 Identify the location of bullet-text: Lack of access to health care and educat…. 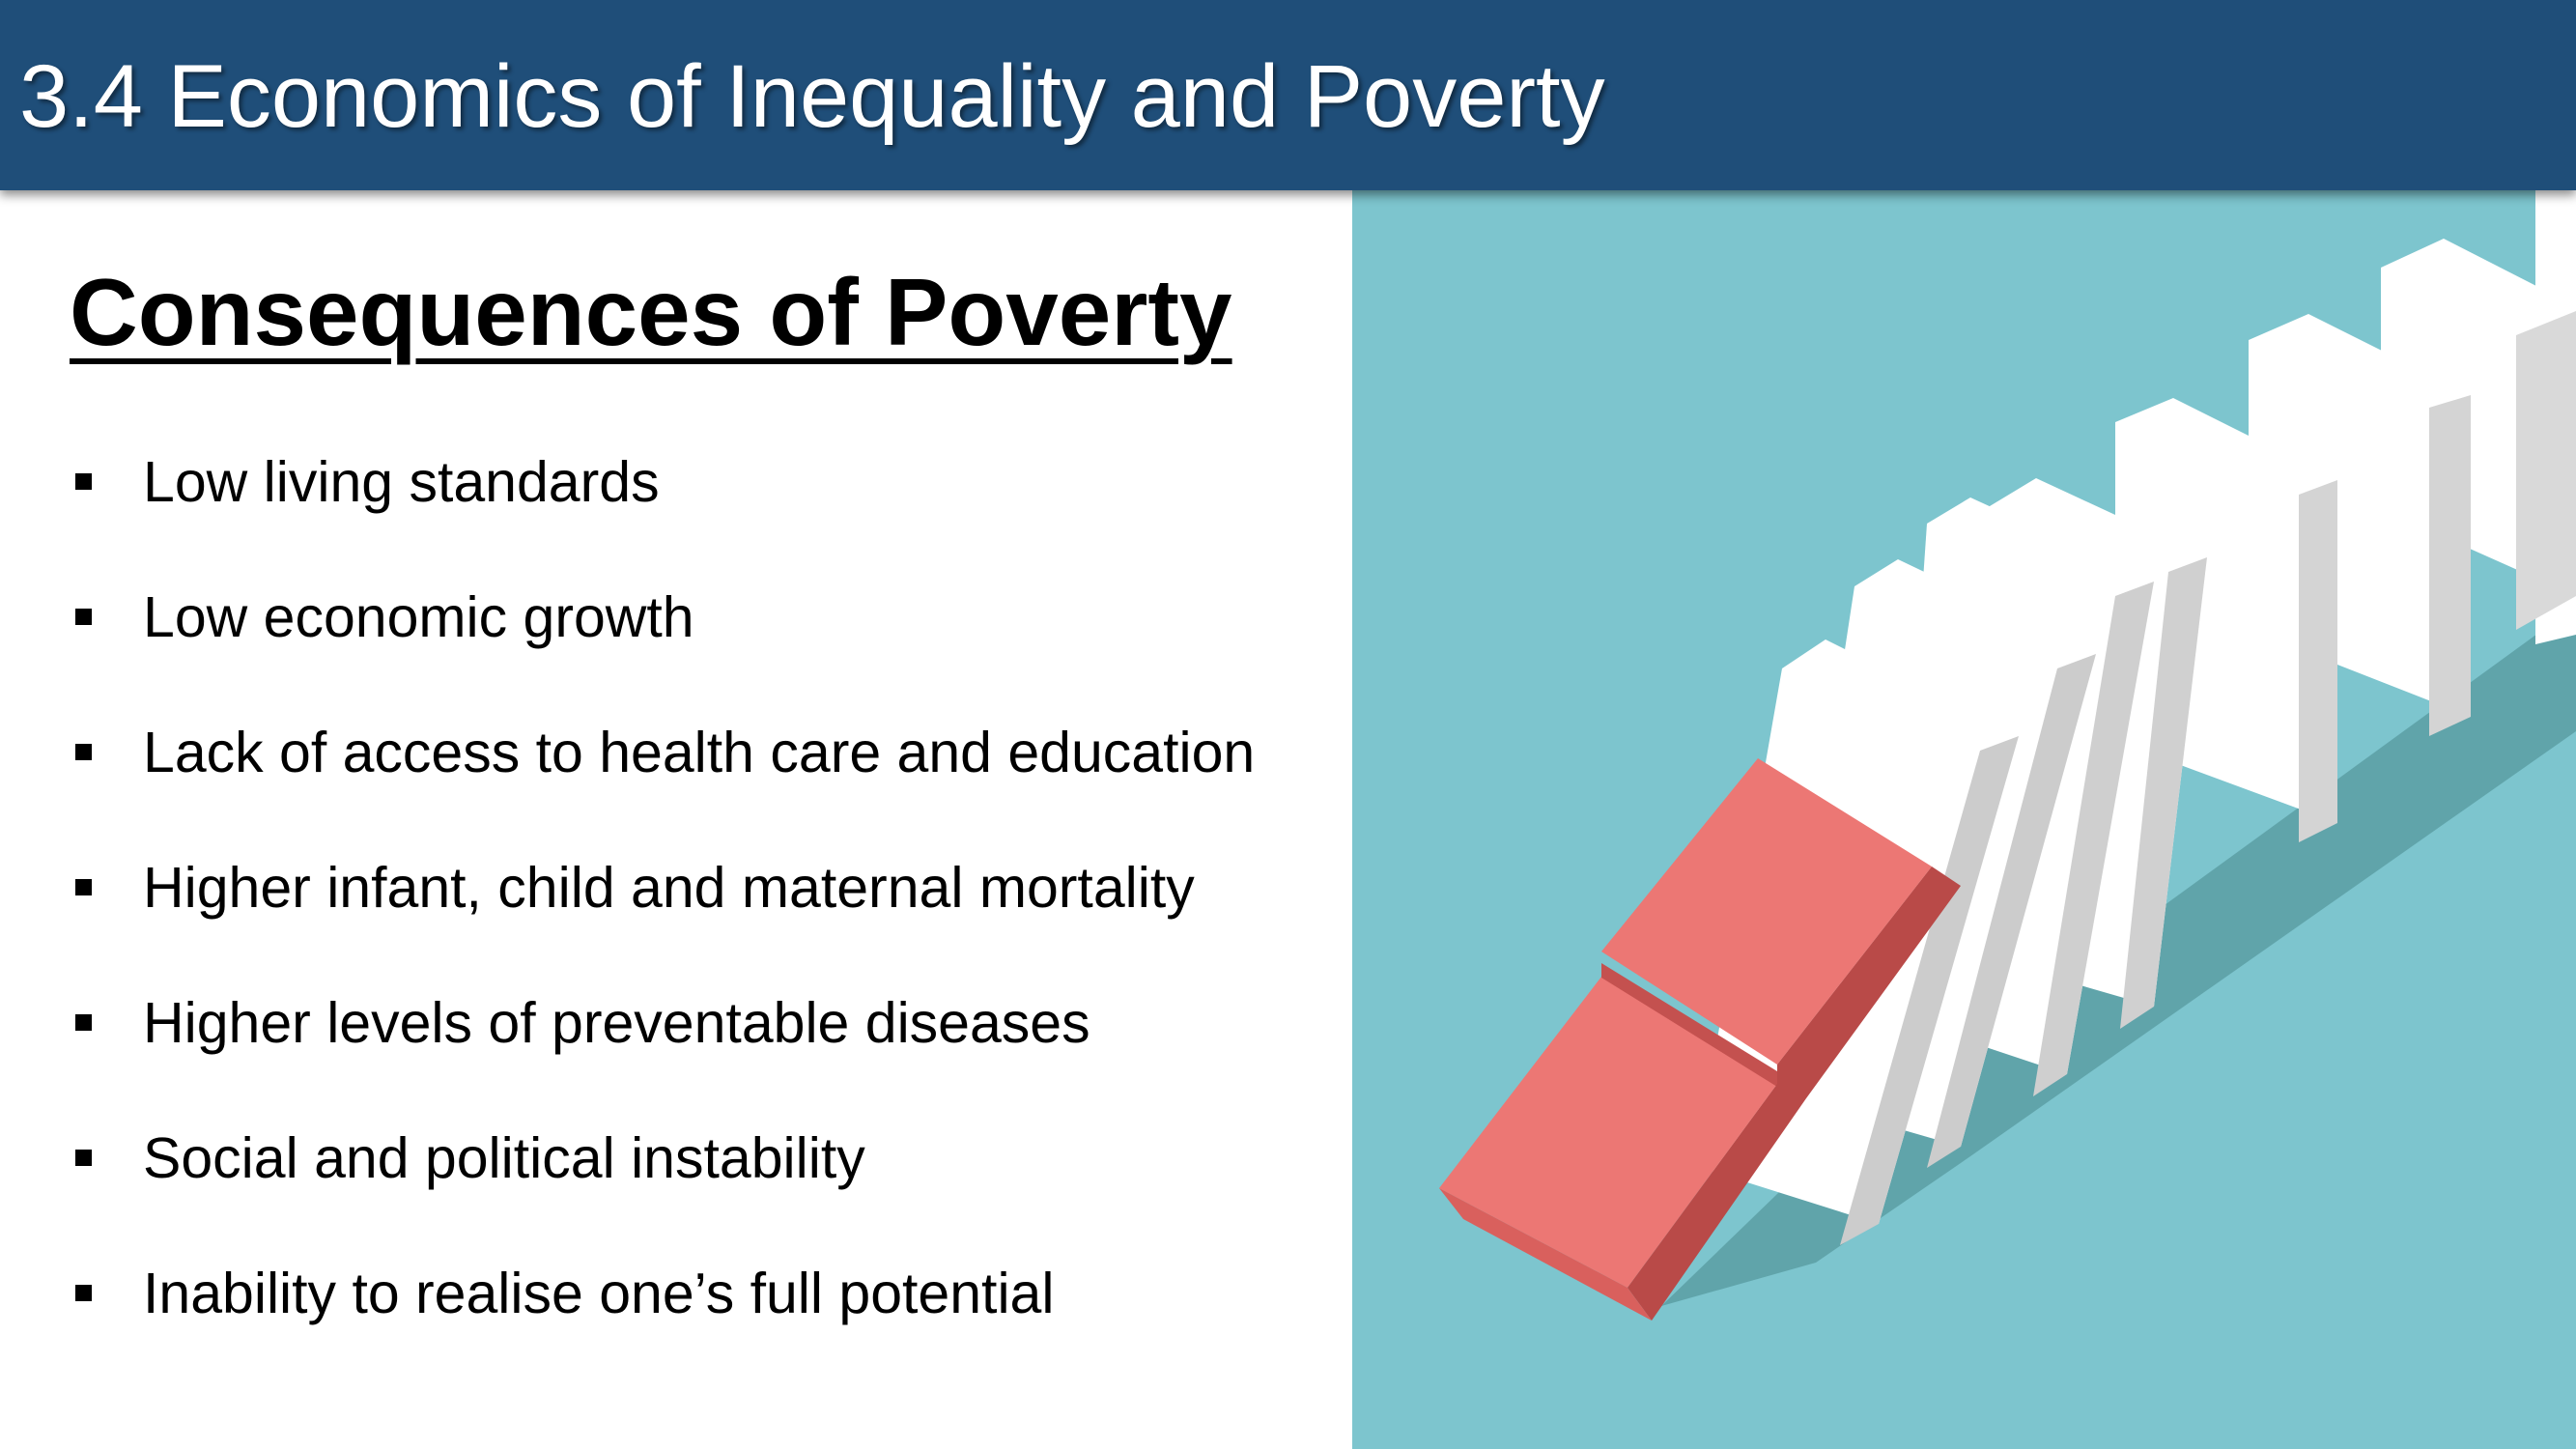
(699, 752).